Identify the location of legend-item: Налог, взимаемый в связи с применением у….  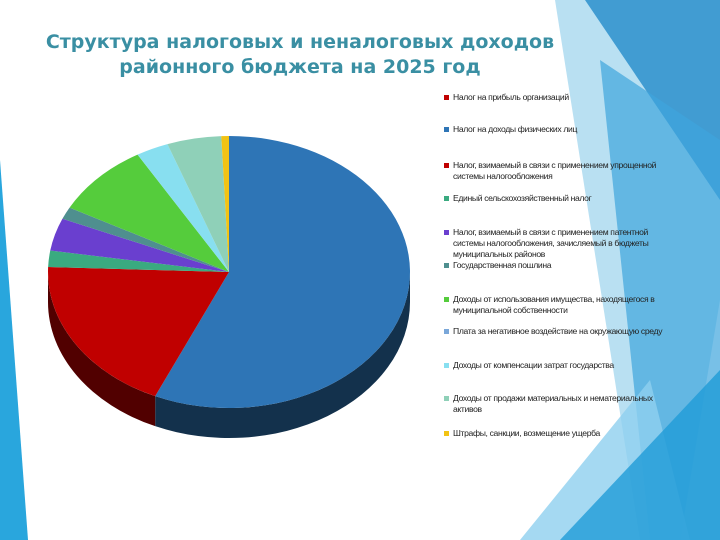
(562, 171).